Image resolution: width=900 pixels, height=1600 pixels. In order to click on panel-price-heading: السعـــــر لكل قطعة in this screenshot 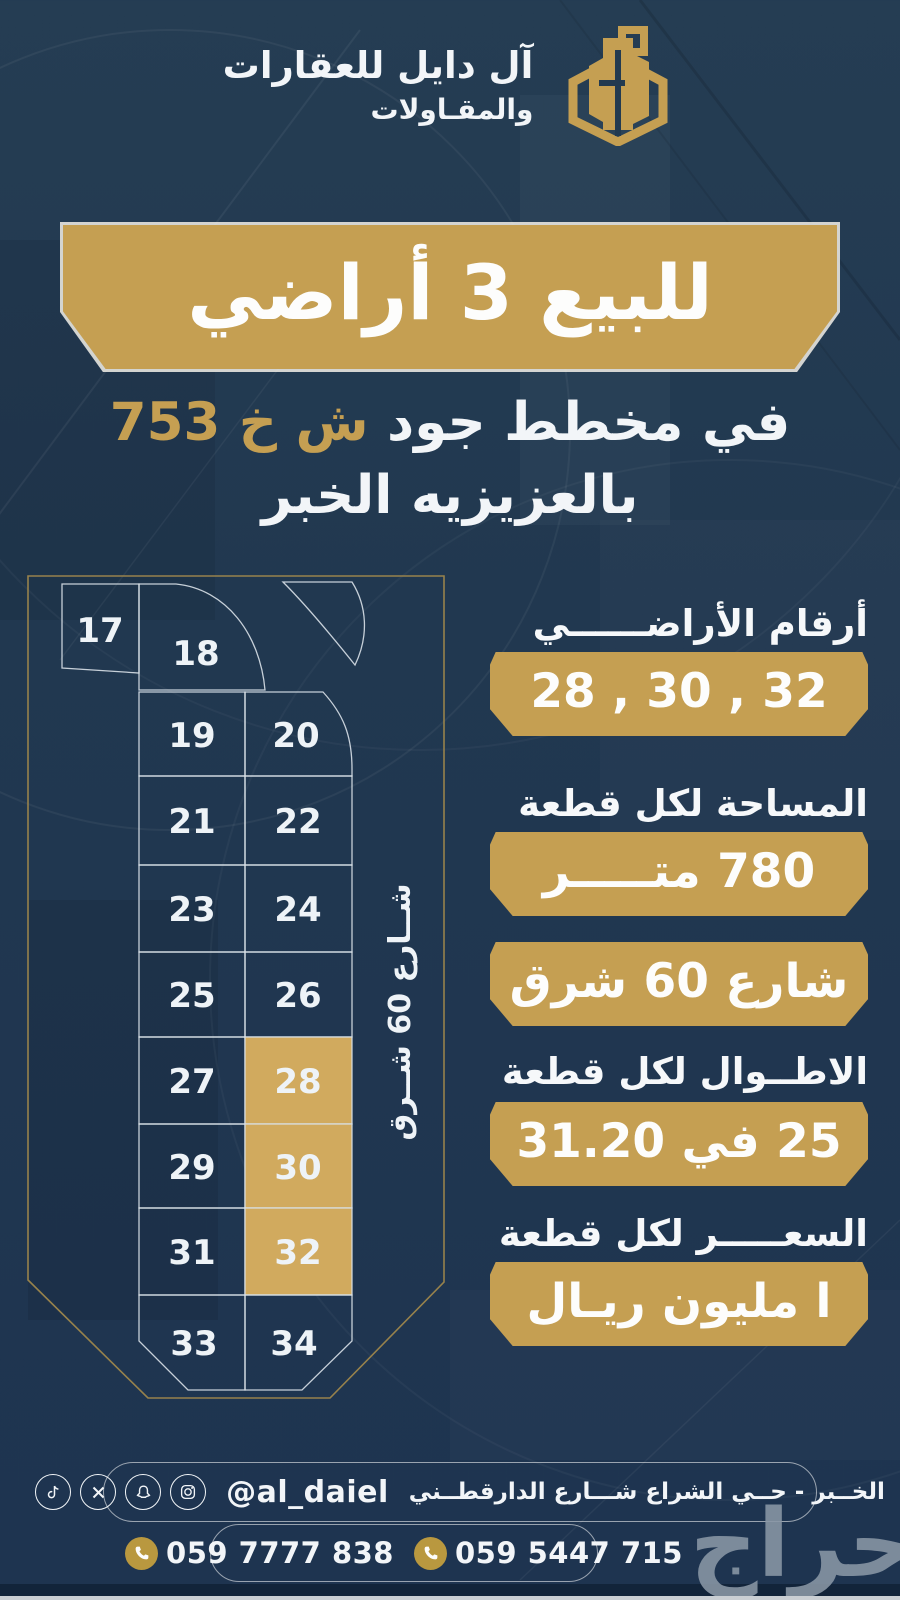, I will do `click(683, 1233)`.